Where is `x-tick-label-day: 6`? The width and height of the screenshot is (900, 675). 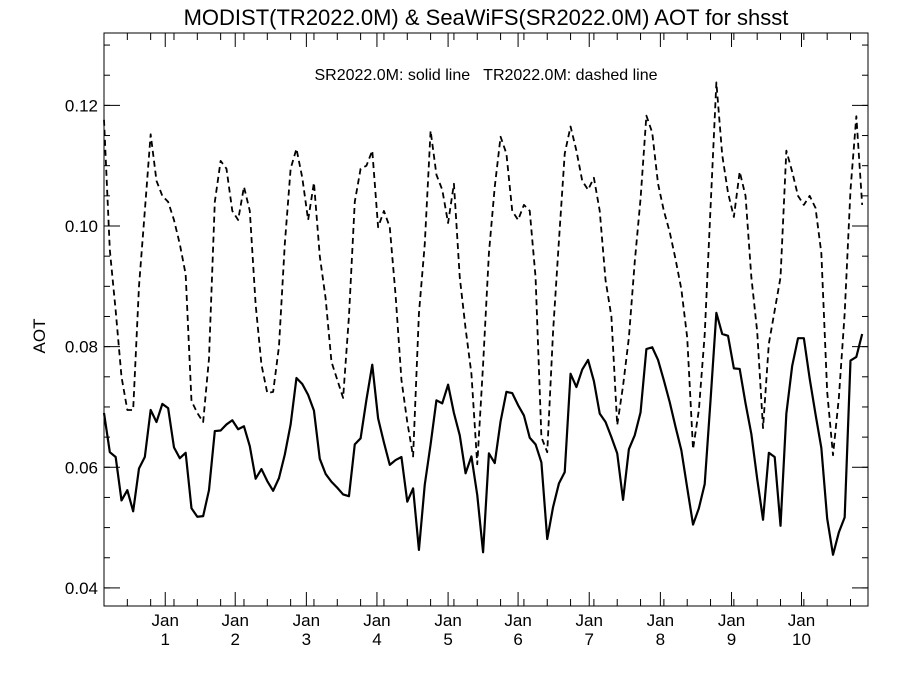
x-tick-label-day: 6 is located at coordinates (517, 639).